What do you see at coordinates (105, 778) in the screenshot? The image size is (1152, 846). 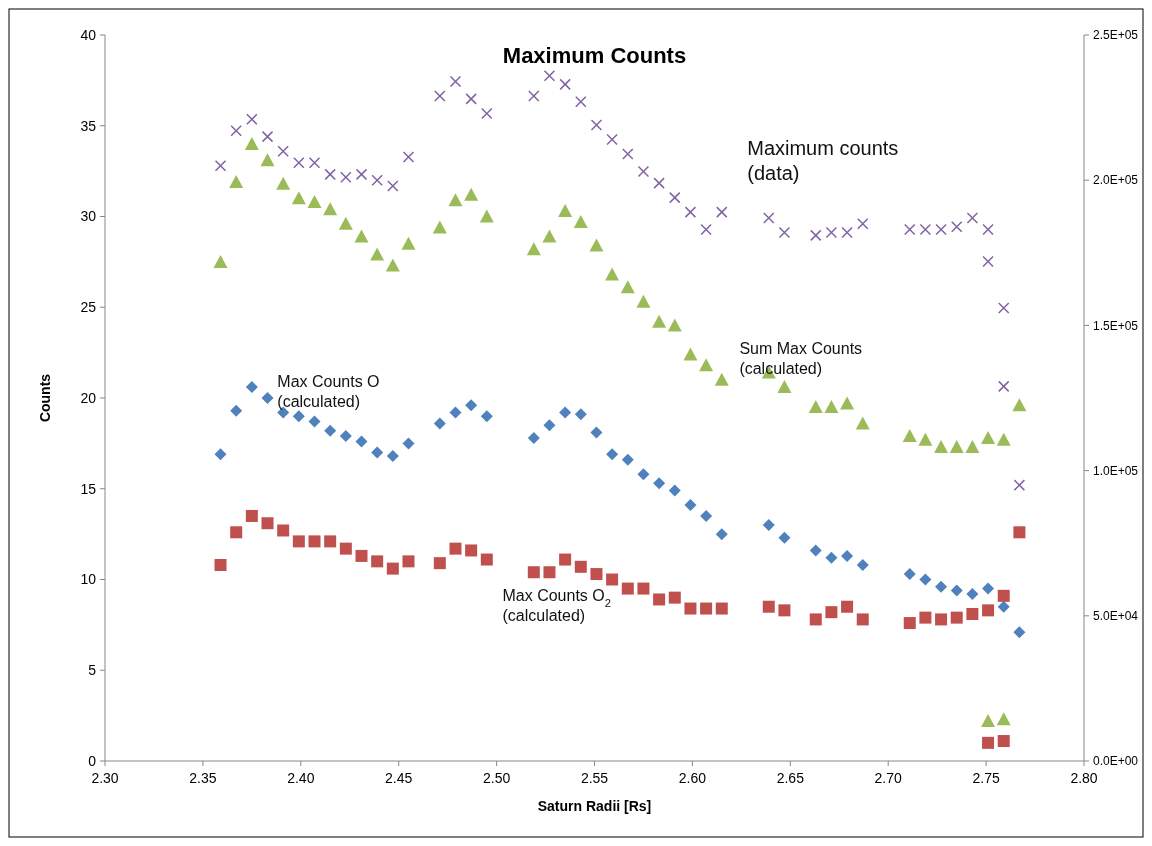 I see `x-tick-label: 2.30` at bounding box center [105, 778].